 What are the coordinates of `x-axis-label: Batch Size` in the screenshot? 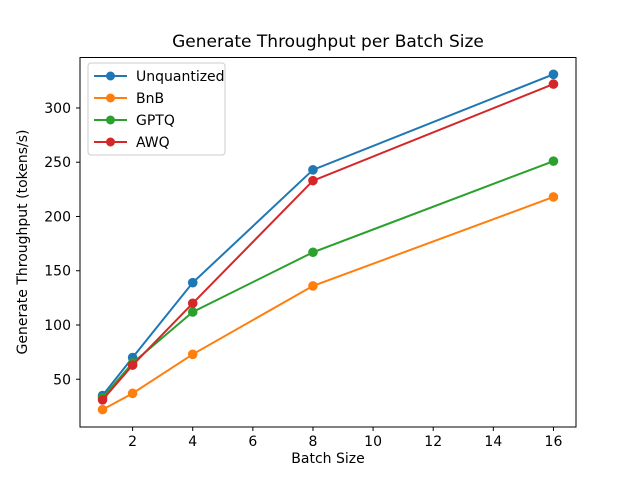 It's located at (327, 459).